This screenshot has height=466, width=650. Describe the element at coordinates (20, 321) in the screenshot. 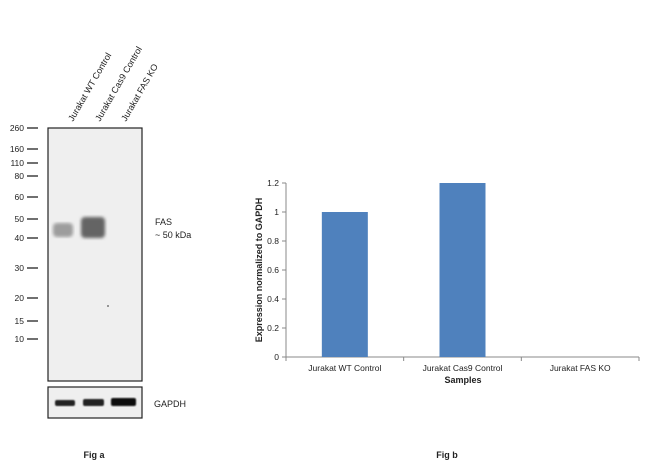

I see `marker-label: 15` at that location.